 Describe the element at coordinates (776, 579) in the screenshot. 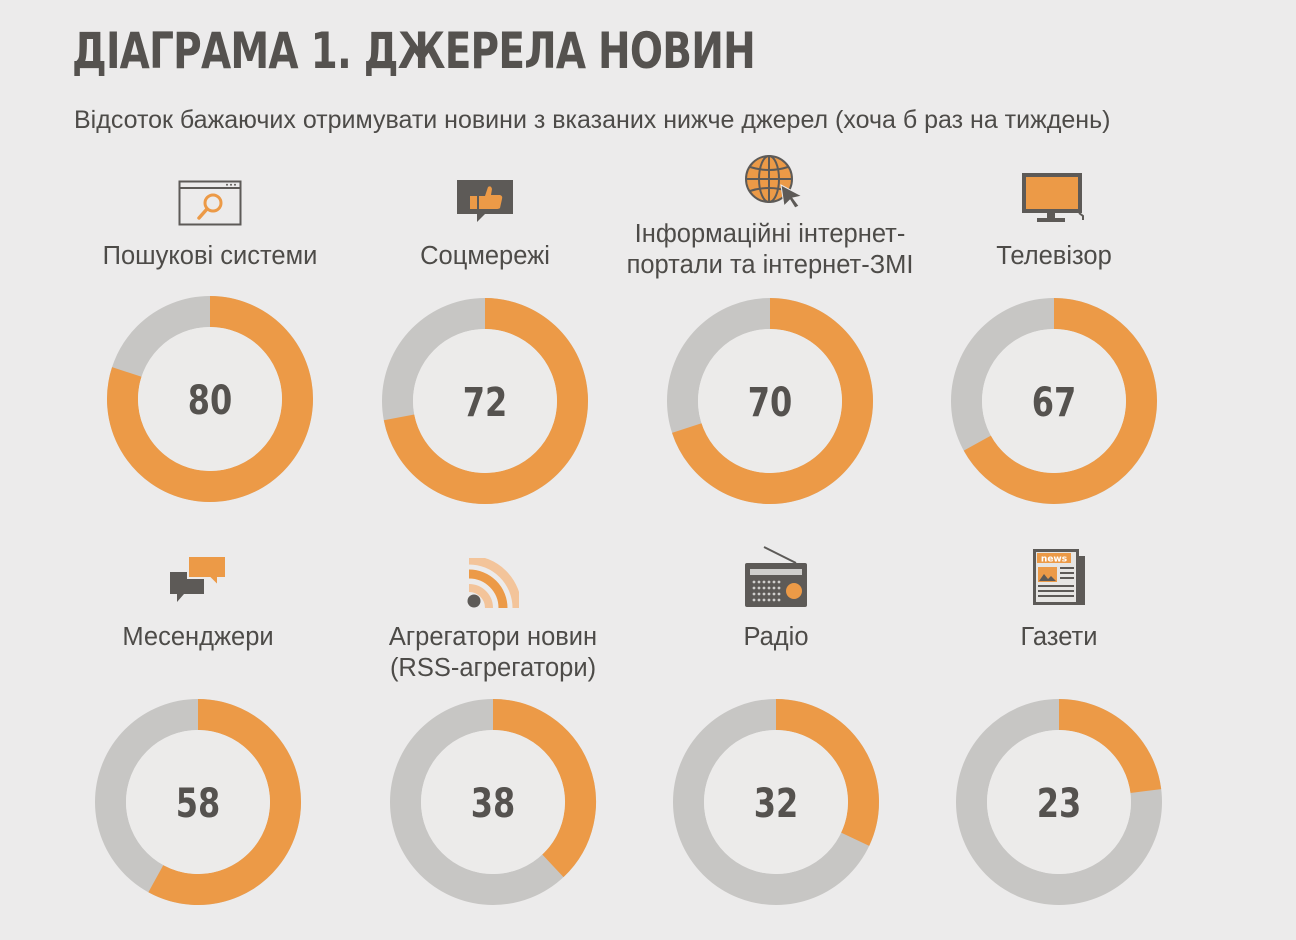

I see `radio-icon` at that location.